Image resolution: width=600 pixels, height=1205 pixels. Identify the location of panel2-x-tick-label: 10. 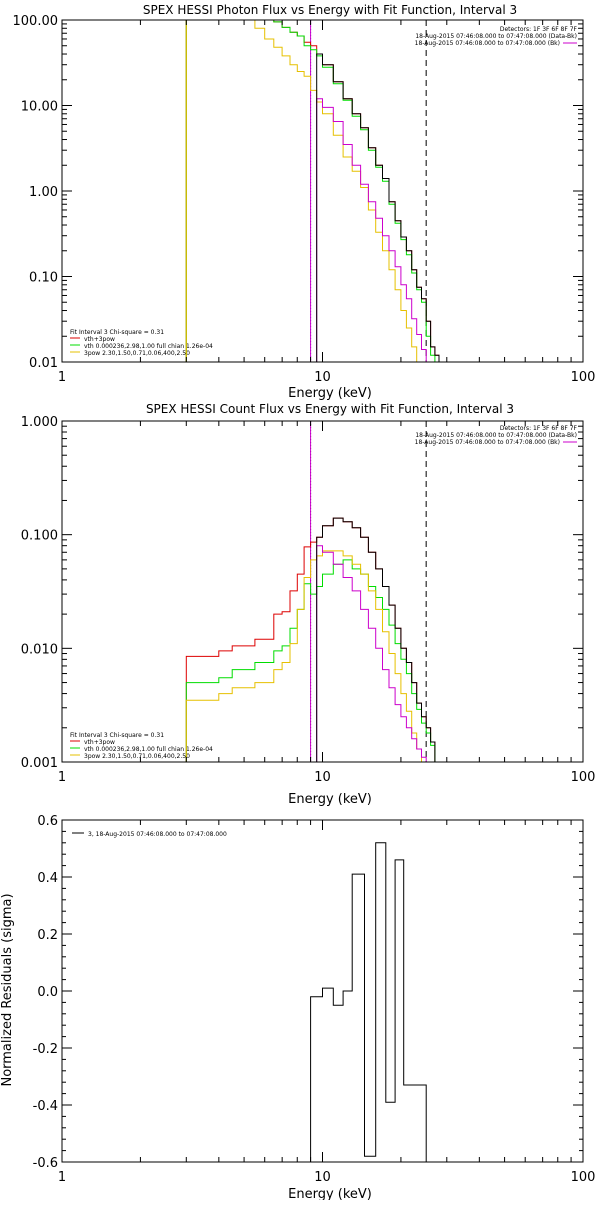
(322, 777).